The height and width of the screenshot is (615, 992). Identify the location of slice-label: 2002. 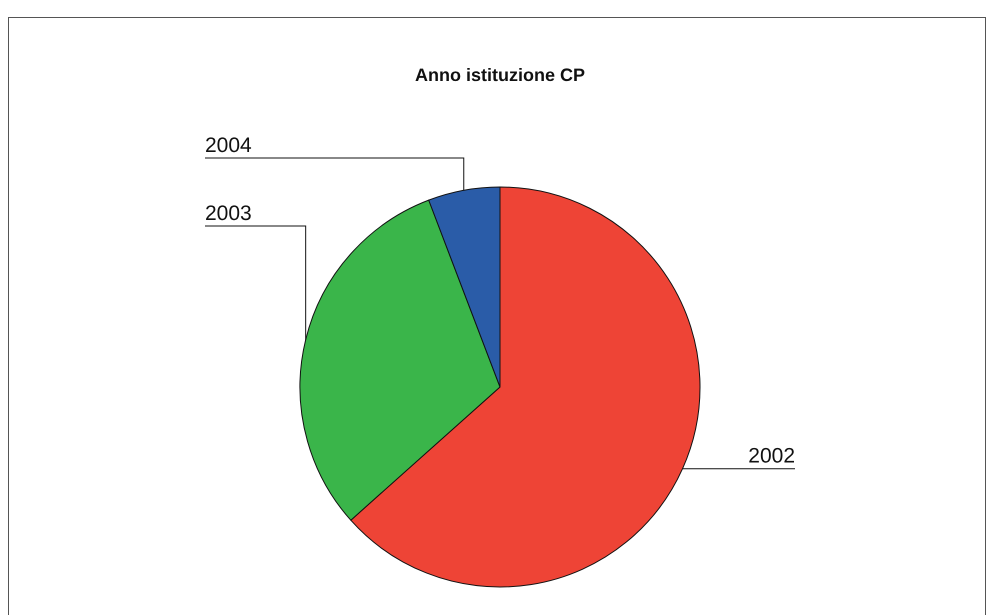
(771, 456).